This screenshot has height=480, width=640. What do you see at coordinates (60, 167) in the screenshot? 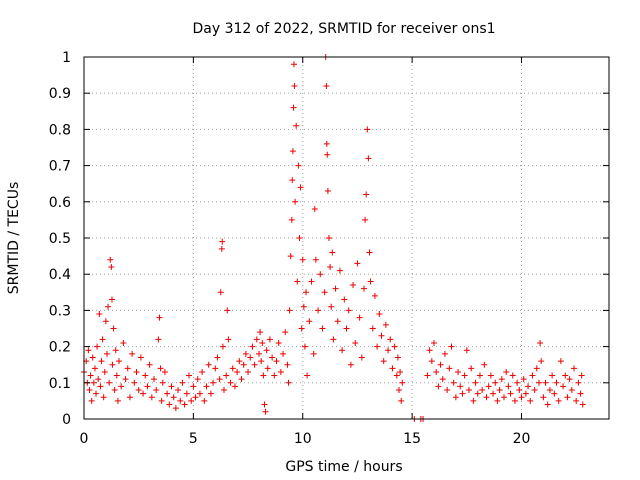
I see `y-tick-label: 0.7` at bounding box center [60, 167].